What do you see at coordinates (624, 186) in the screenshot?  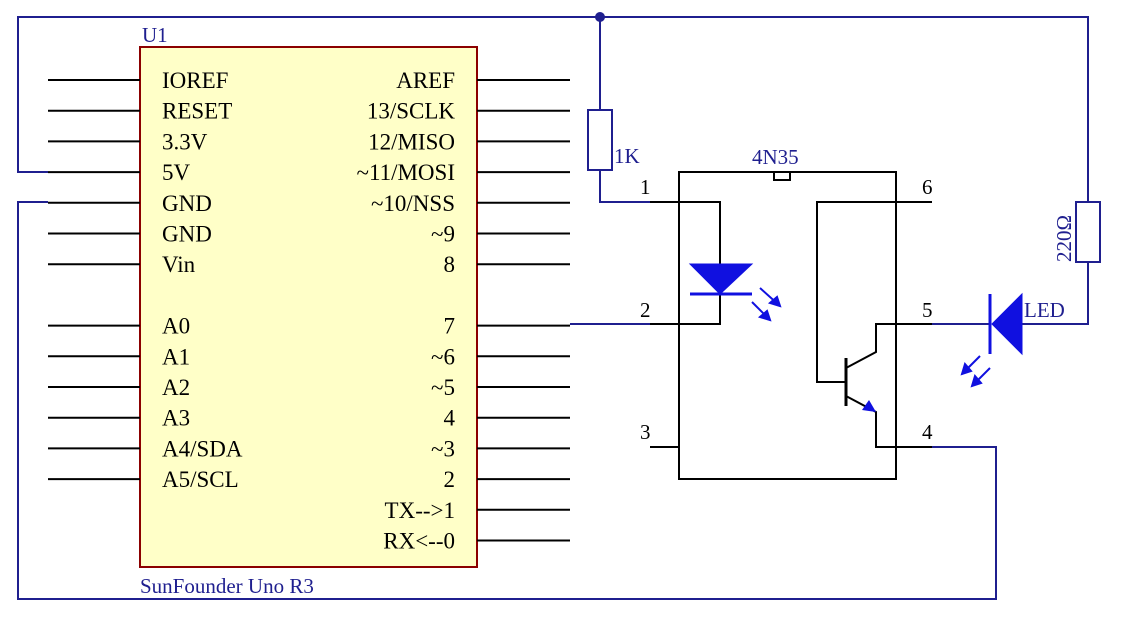 I see `wire-1k-bottom` at bounding box center [624, 186].